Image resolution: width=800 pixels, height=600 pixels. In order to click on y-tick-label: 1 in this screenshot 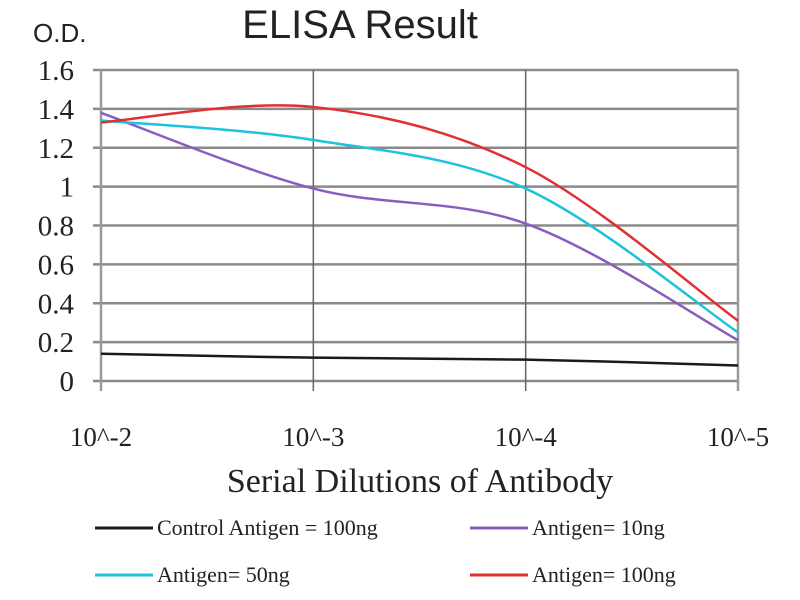, I will do `click(67, 188)`.